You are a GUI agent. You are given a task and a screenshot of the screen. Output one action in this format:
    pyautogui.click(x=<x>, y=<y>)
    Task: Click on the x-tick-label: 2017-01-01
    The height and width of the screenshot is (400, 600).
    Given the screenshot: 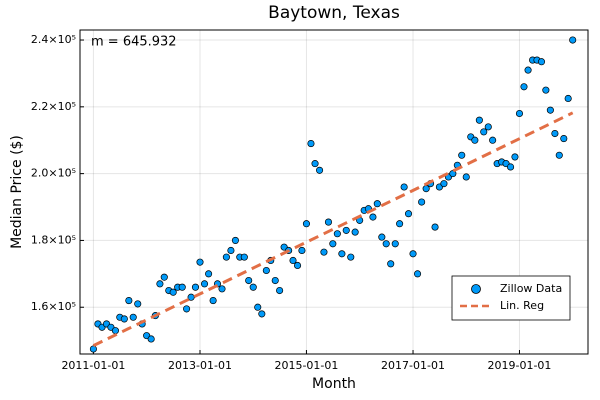 What is the action you would take?
    pyautogui.click(x=413, y=365)
    